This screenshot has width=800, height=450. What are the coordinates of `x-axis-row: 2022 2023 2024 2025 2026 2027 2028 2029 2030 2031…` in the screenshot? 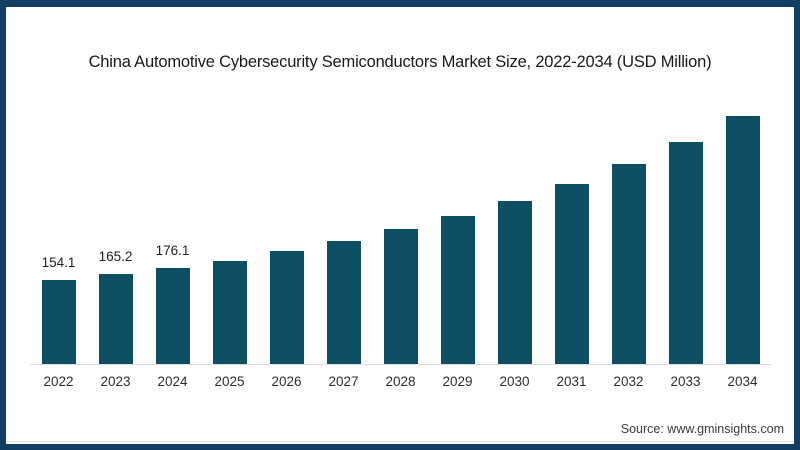 It's located at (400, 377).